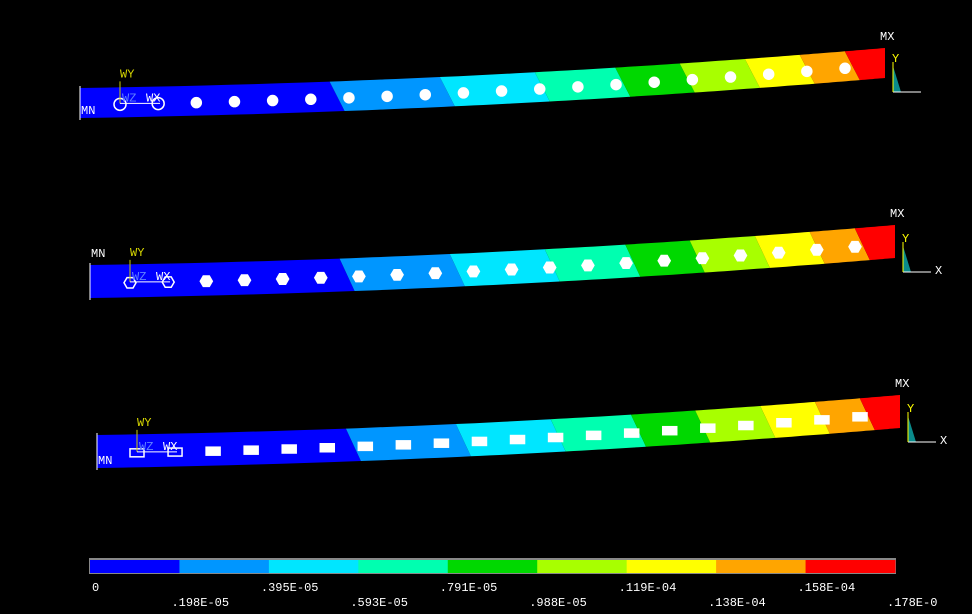  What do you see at coordinates (290, 588) in the screenshot?
I see `legend-label: .395E-05` at bounding box center [290, 588].